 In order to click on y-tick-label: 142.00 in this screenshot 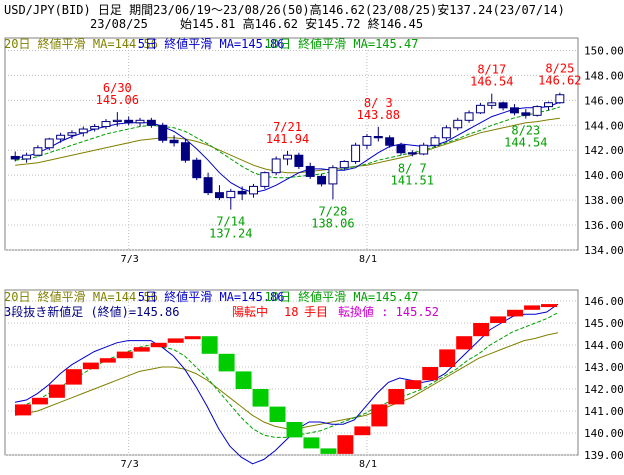, I will do `click(604, 150)`.